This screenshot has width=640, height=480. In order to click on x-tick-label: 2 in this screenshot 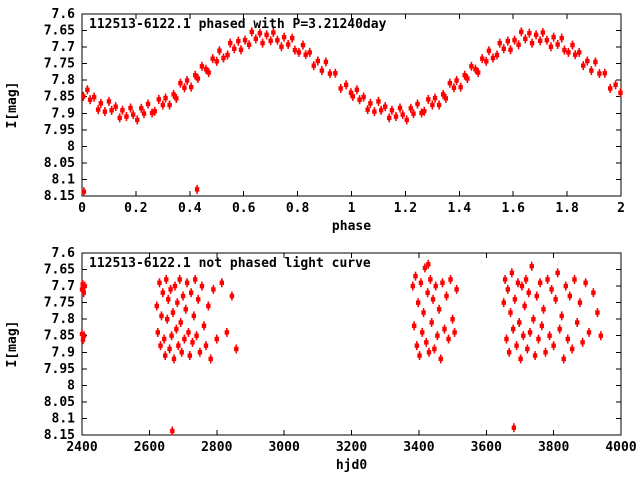, I will do `click(621, 208)`.